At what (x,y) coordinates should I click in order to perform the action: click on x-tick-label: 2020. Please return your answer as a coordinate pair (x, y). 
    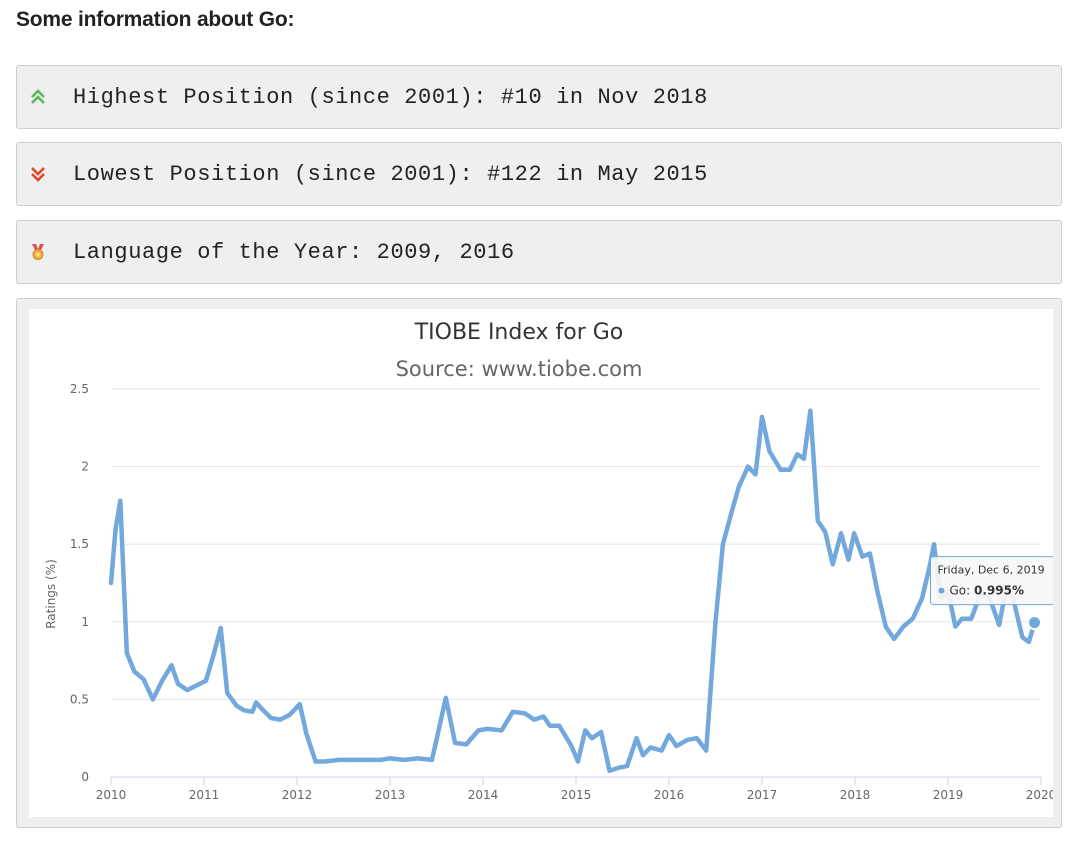
    Looking at the image, I should click on (1039, 795).